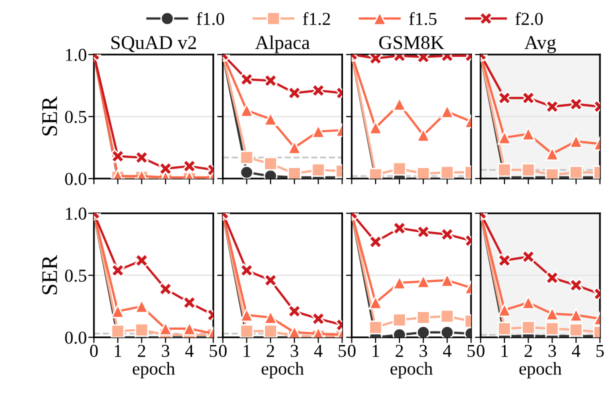 Image resolution: width=606 pixels, height=404 pixels. What do you see at coordinates (422, 19) in the screenshot?
I see `legend-label: f1.5` at bounding box center [422, 19].